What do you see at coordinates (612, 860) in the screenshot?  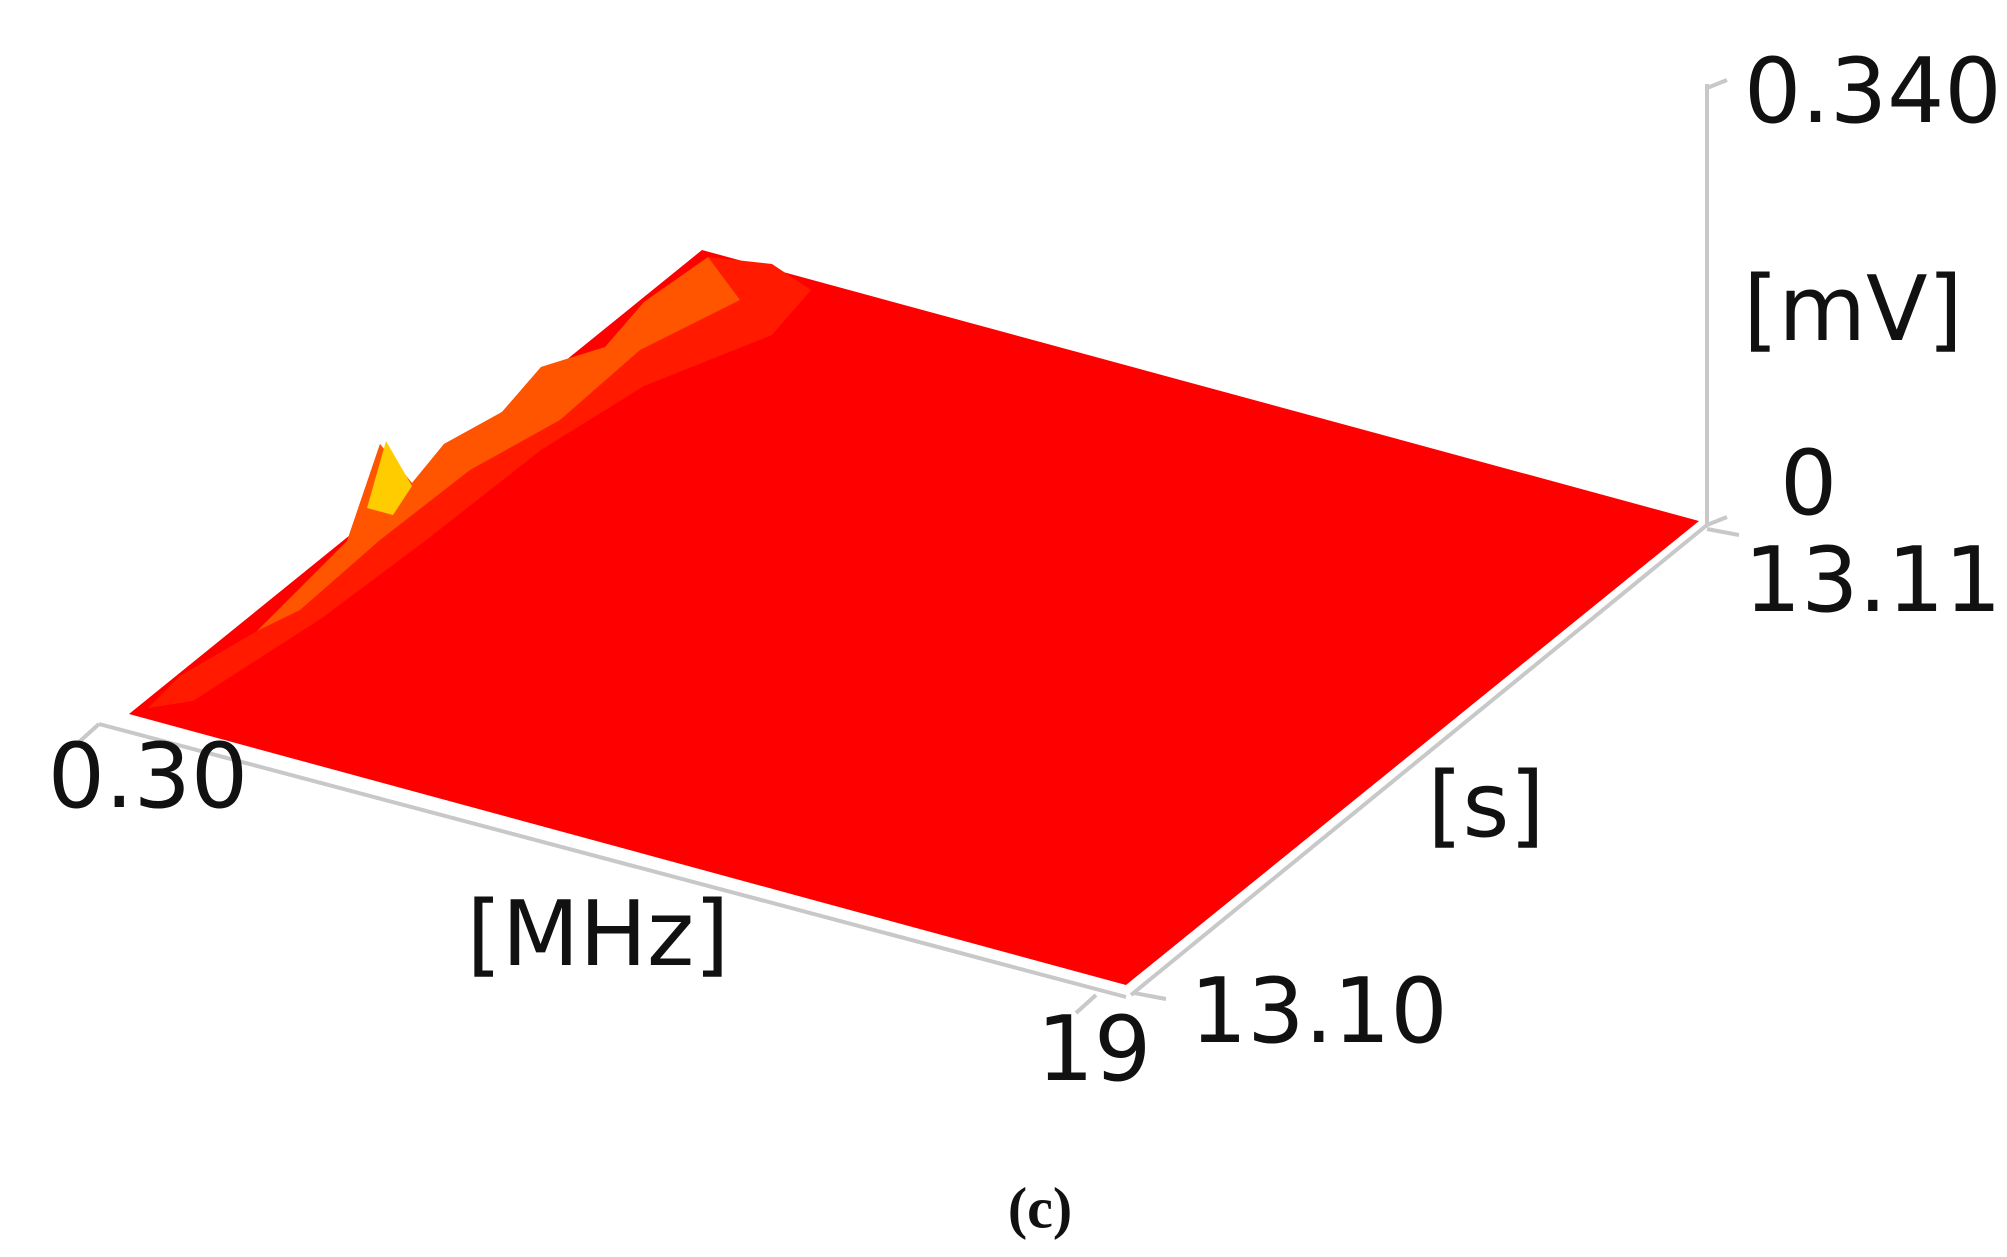 I see `x-axis` at bounding box center [612, 860].